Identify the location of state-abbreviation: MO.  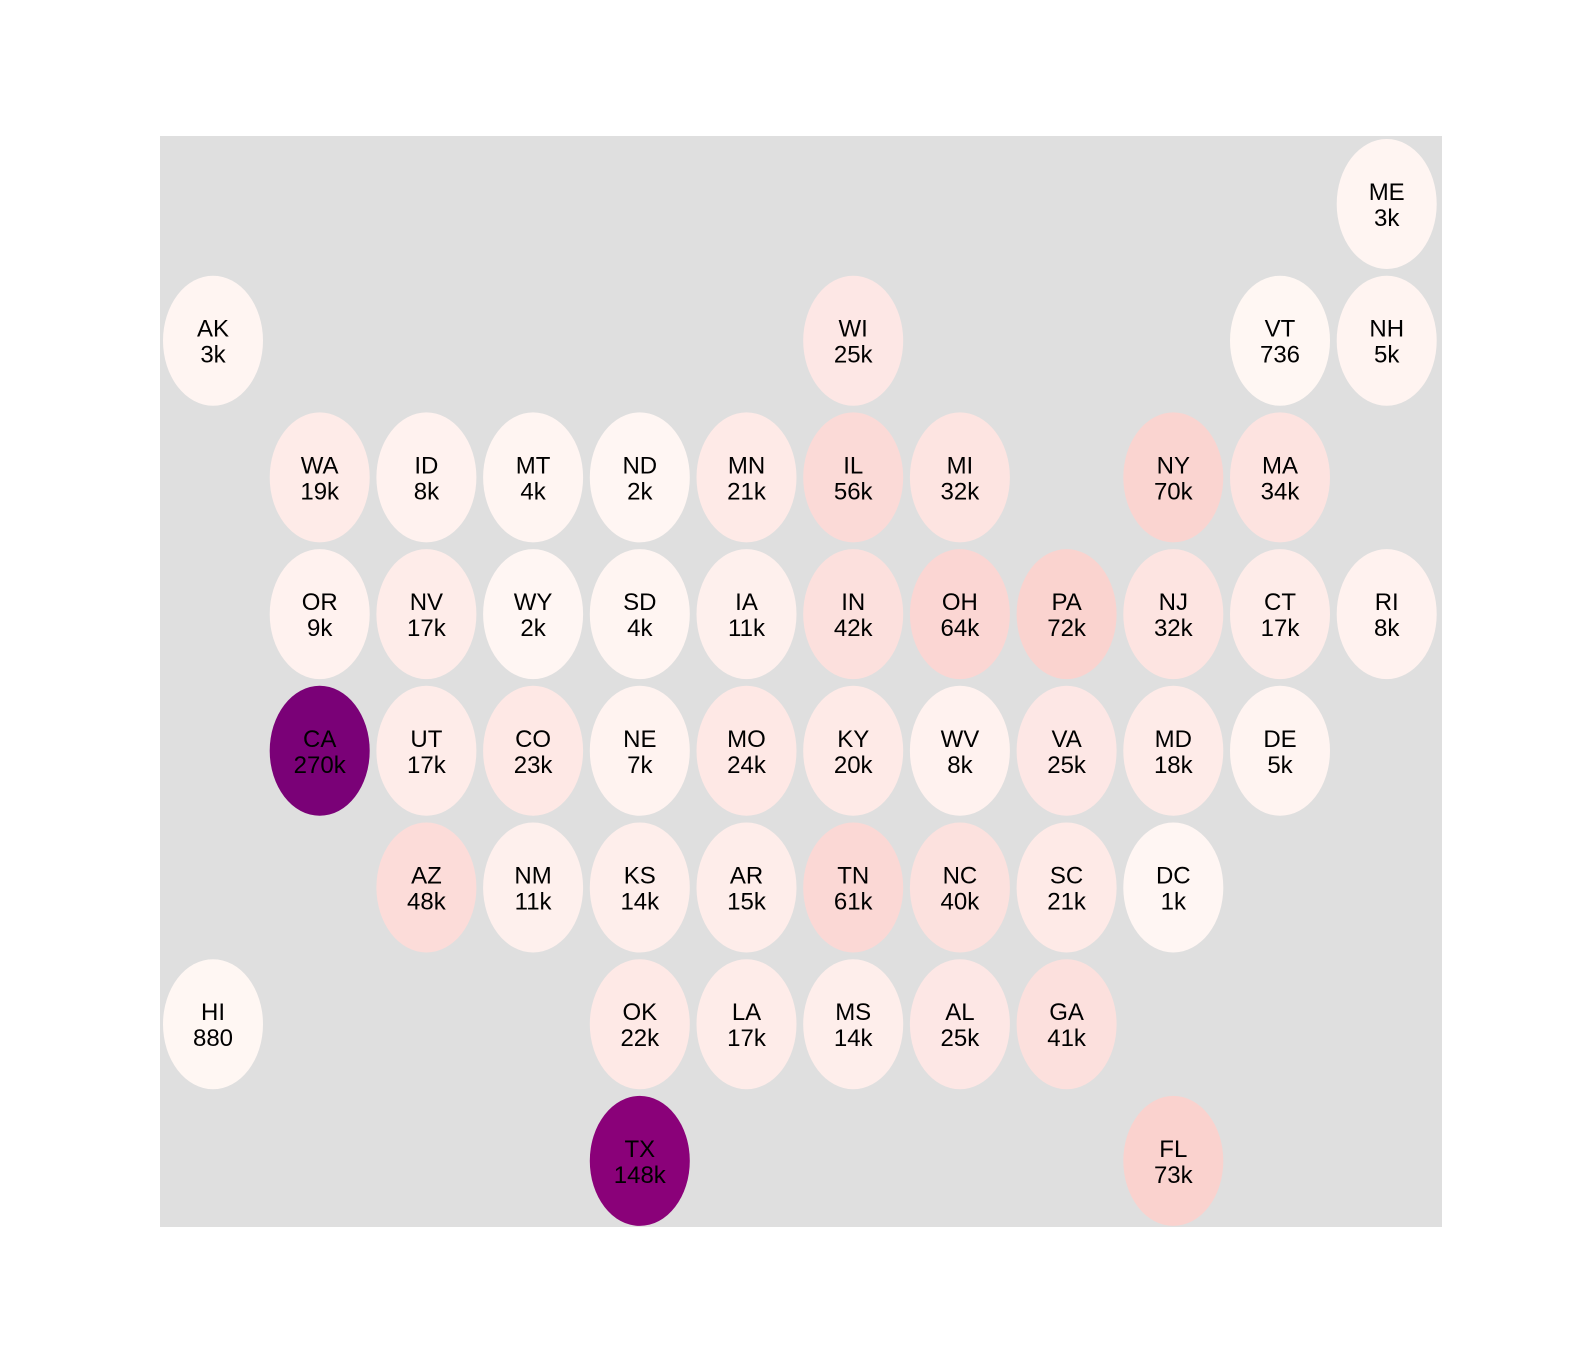
(746, 739).